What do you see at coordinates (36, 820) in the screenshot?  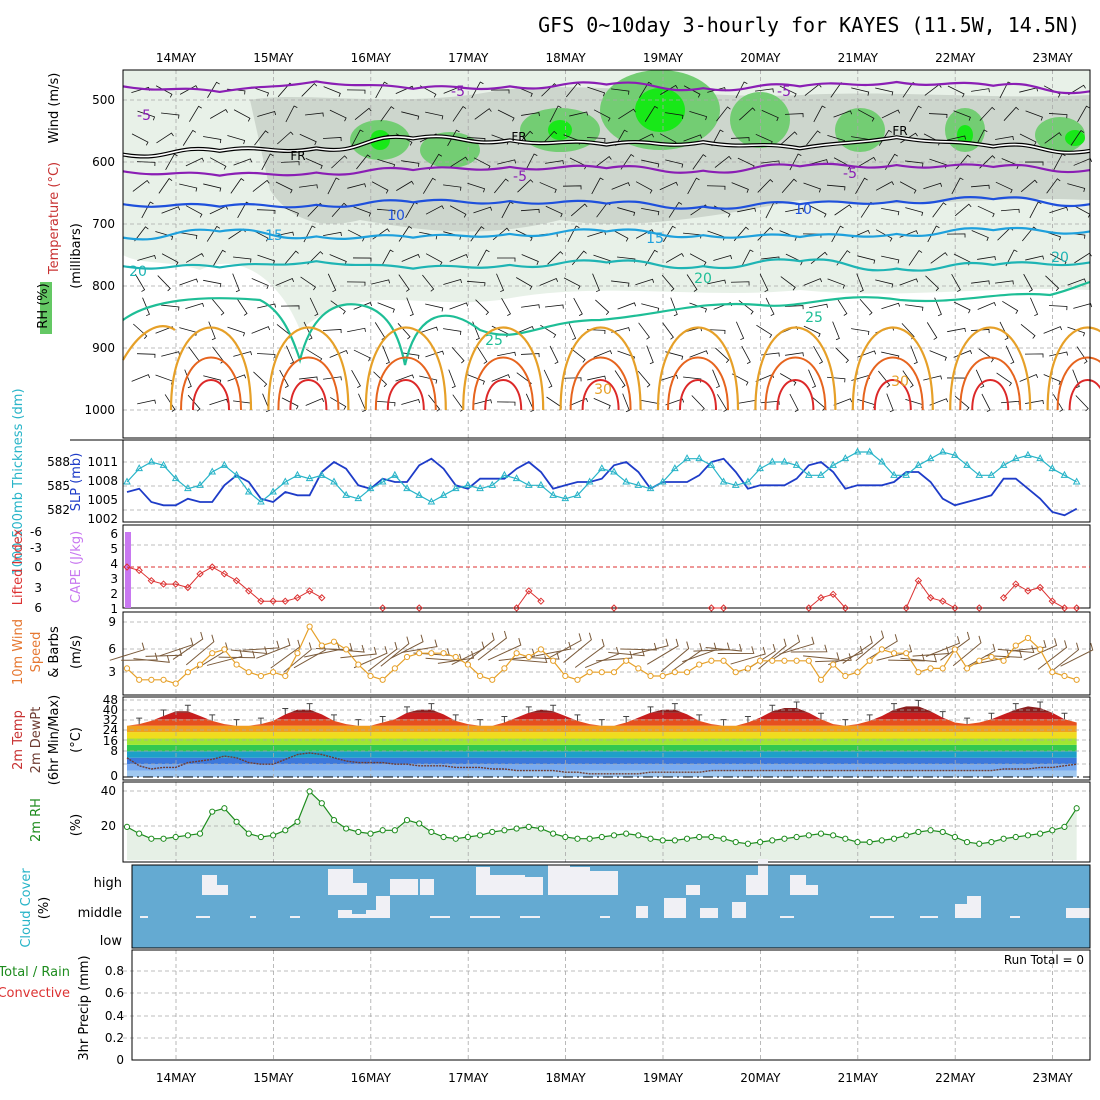 I see `label-2m-rh: 2m RH` at bounding box center [36, 820].